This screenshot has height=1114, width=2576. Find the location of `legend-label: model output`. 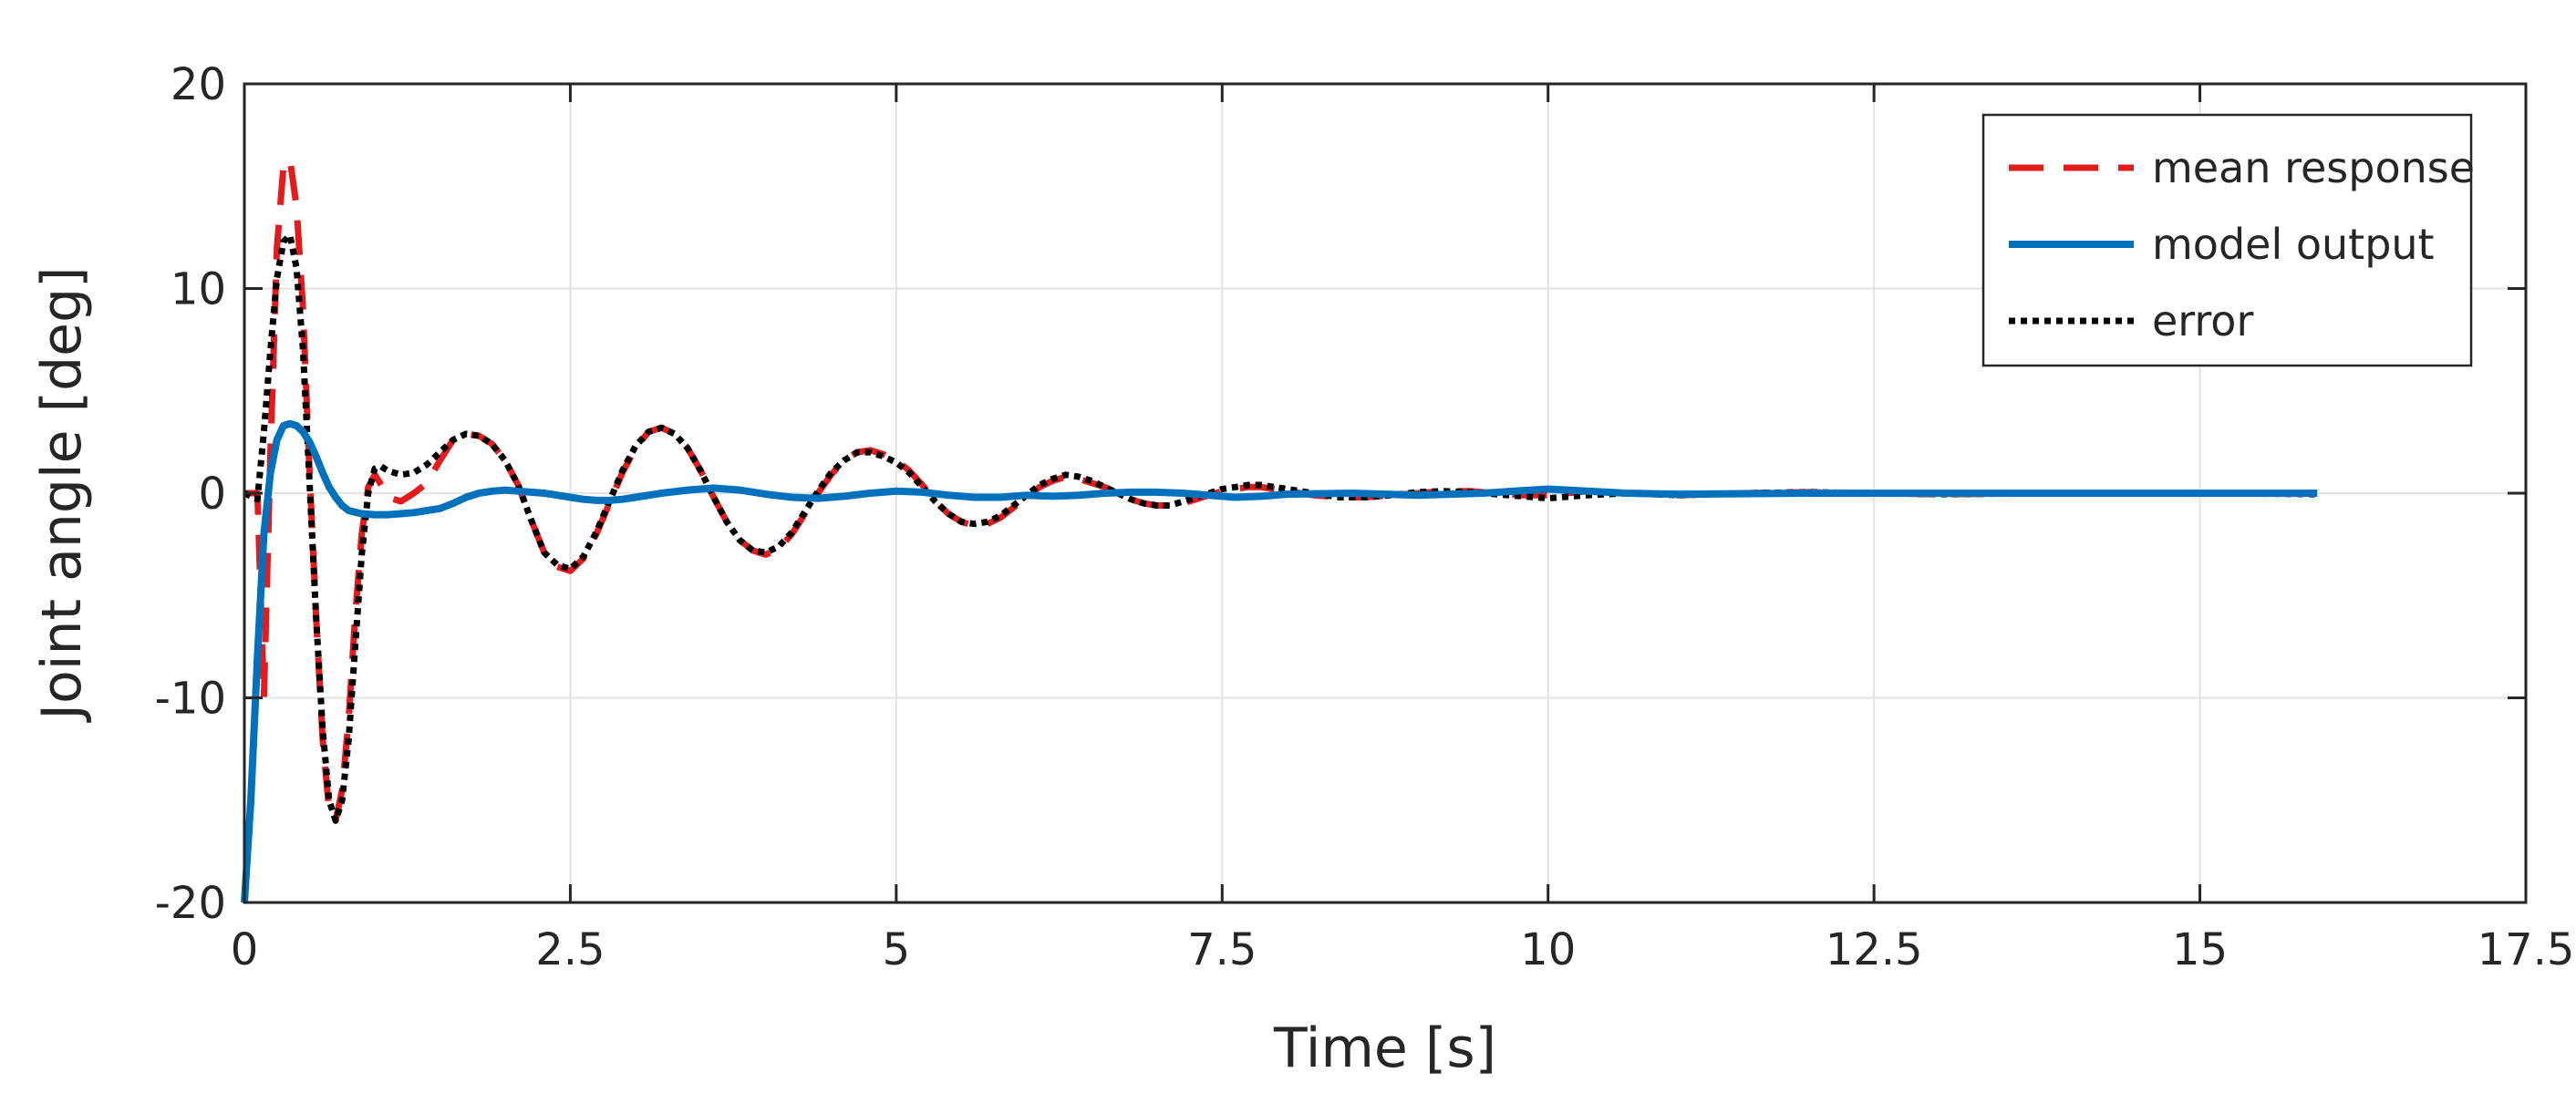

legend-label: model output is located at coordinates (2293, 245).